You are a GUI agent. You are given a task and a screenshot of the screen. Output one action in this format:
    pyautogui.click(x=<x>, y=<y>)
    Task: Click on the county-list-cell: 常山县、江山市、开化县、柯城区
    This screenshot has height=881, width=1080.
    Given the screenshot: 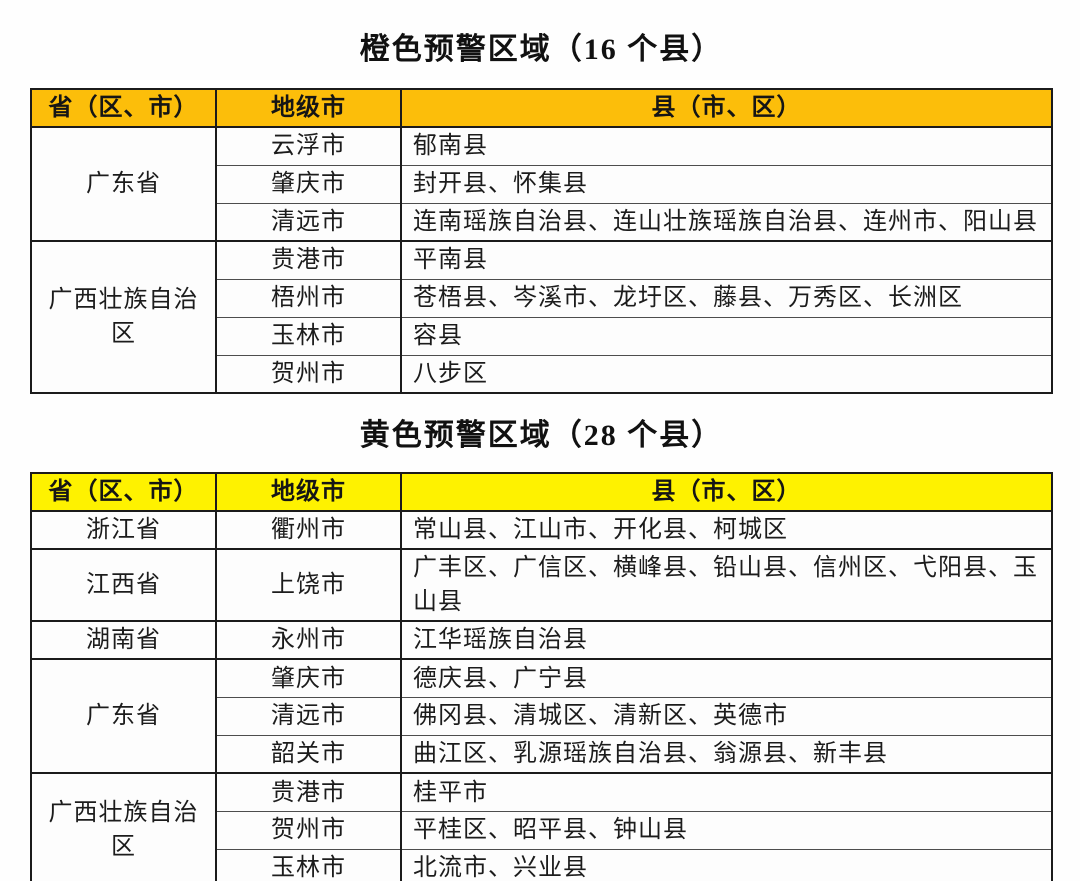 What is the action you would take?
    pyautogui.click(x=726, y=530)
    